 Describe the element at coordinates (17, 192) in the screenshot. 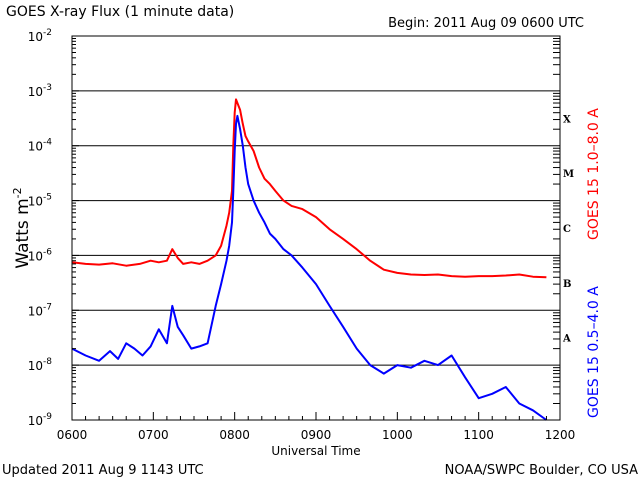

I see `y-axis-label-sup: -2` at that location.